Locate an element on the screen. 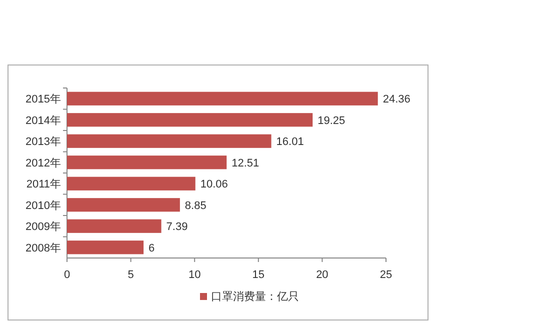 This screenshot has height=330, width=557. data-label: 10.06 is located at coordinates (214, 184).